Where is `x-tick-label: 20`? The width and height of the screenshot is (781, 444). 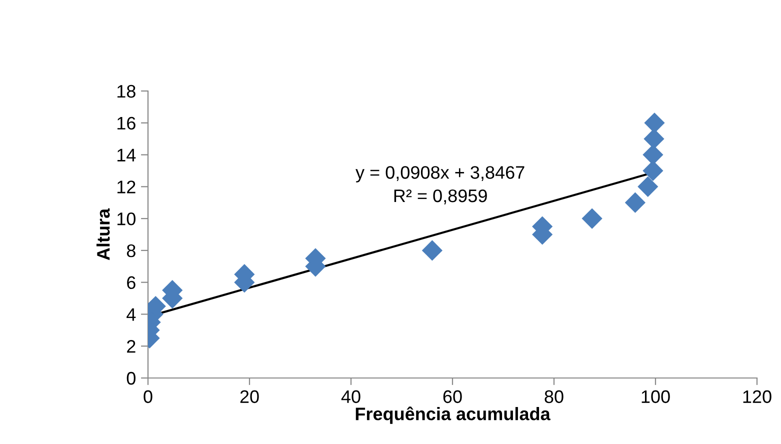
x-tick-label: 20 is located at coordinates (249, 397).